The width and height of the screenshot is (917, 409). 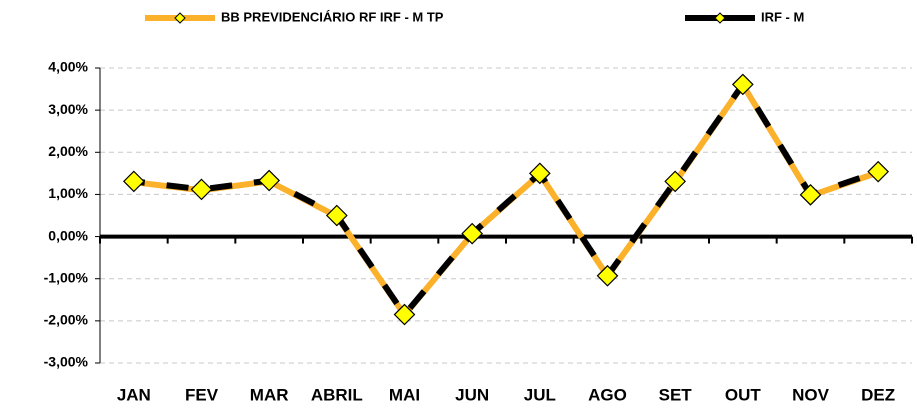 What do you see at coordinates (878, 394) in the screenshot?
I see `x-tick-label: DEZ` at bounding box center [878, 394].